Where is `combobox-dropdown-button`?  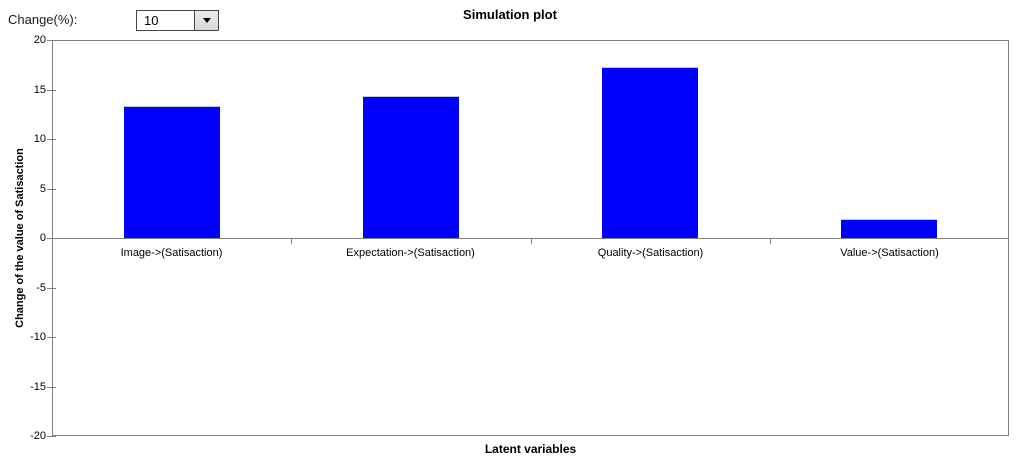 combobox-dropdown-button is located at coordinates (206, 20).